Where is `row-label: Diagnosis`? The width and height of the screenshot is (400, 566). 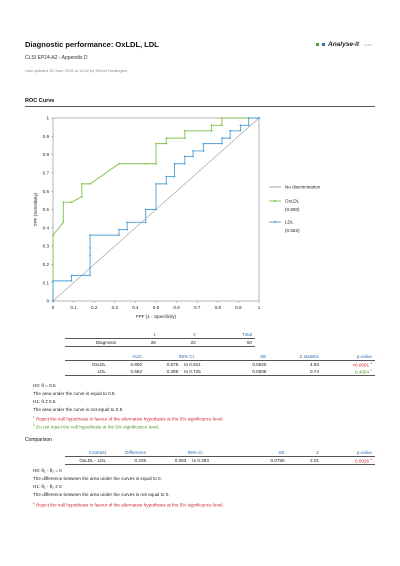 row-label: Diagnosis is located at coordinates (105, 342).